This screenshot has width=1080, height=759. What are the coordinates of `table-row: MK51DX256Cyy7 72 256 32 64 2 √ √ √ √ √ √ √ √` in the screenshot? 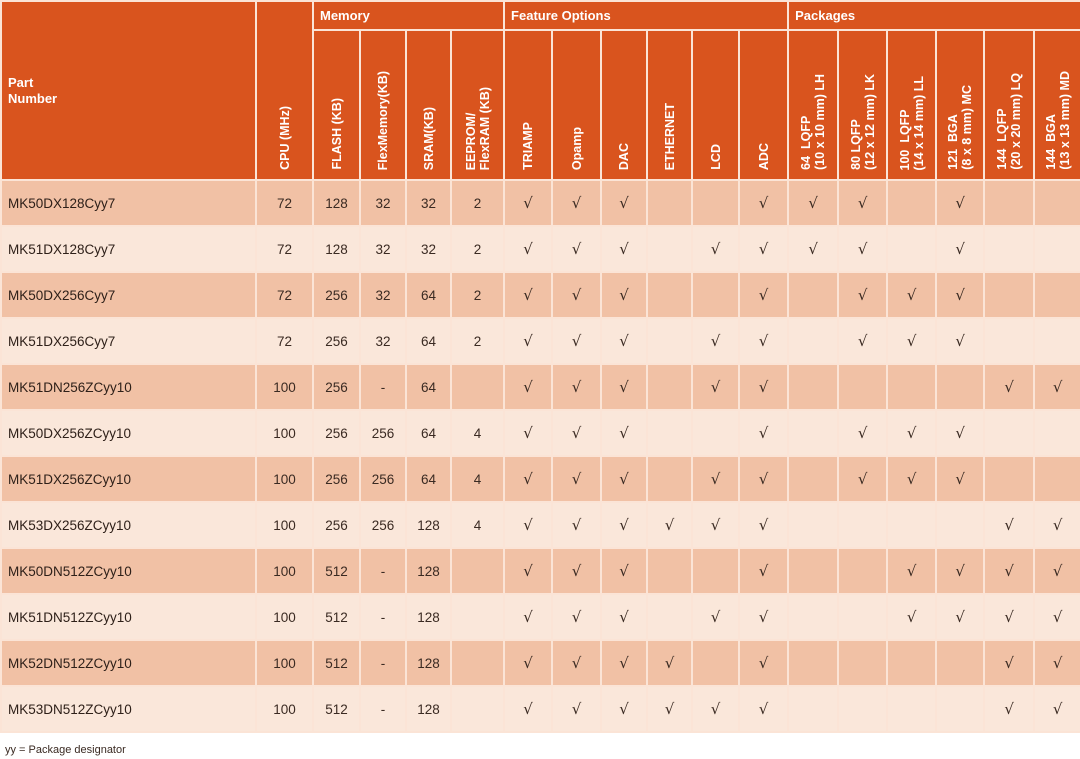 It's located at (540, 341).